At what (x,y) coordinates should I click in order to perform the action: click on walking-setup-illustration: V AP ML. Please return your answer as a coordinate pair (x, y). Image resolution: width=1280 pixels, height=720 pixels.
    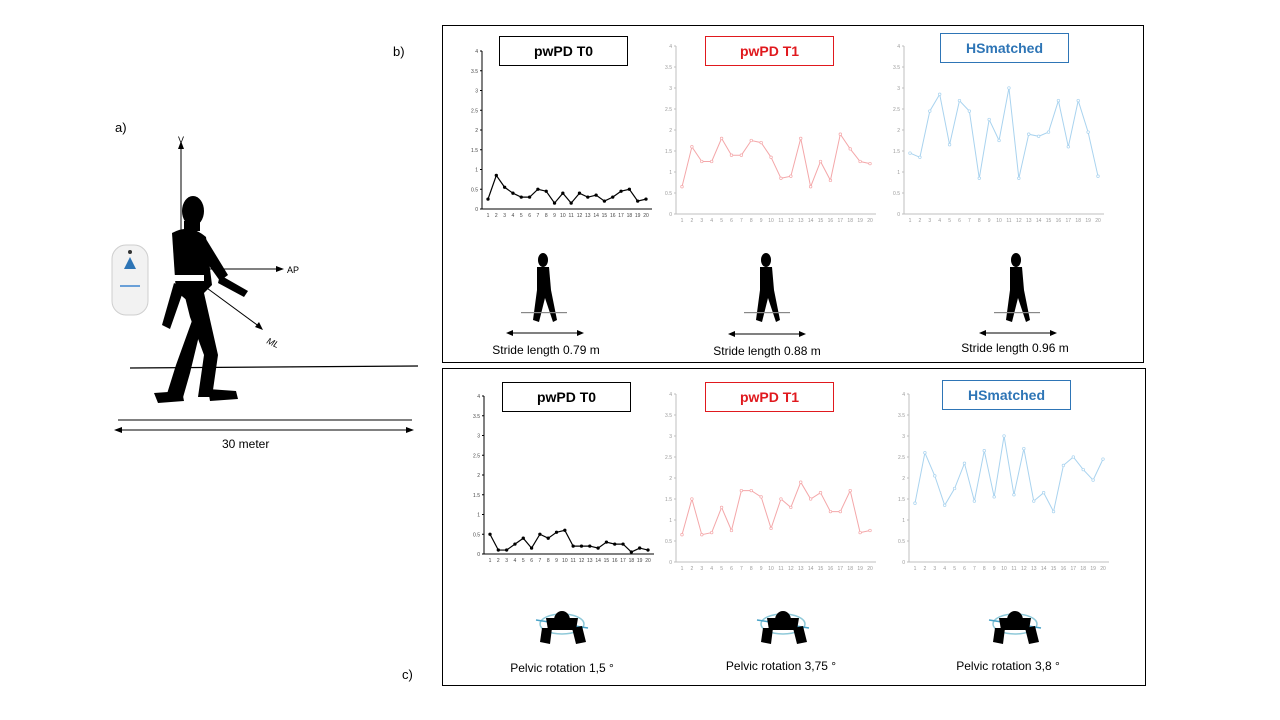
    Looking at the image, I should click on (265, 284).